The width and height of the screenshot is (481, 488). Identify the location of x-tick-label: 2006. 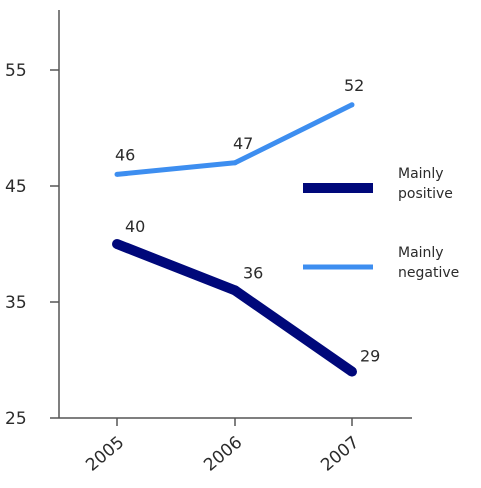
(223, 454).